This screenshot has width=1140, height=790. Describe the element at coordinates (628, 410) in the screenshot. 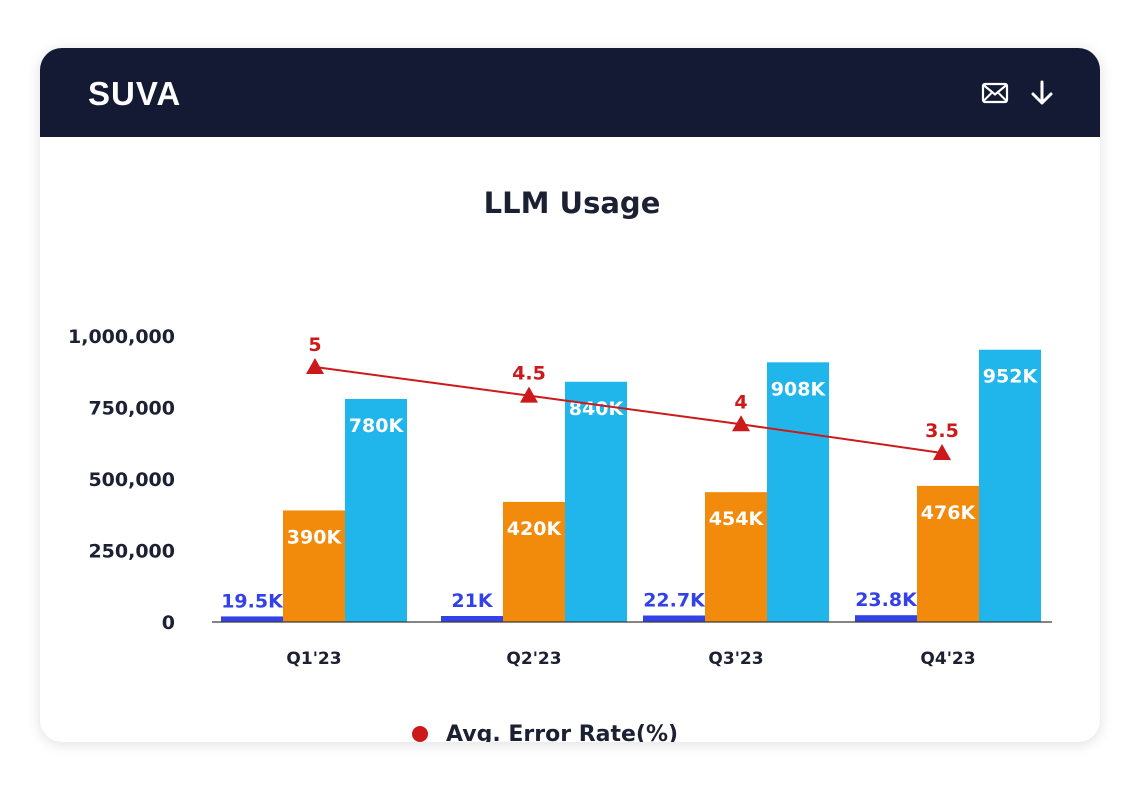

I see `error-rate-line` at that location.